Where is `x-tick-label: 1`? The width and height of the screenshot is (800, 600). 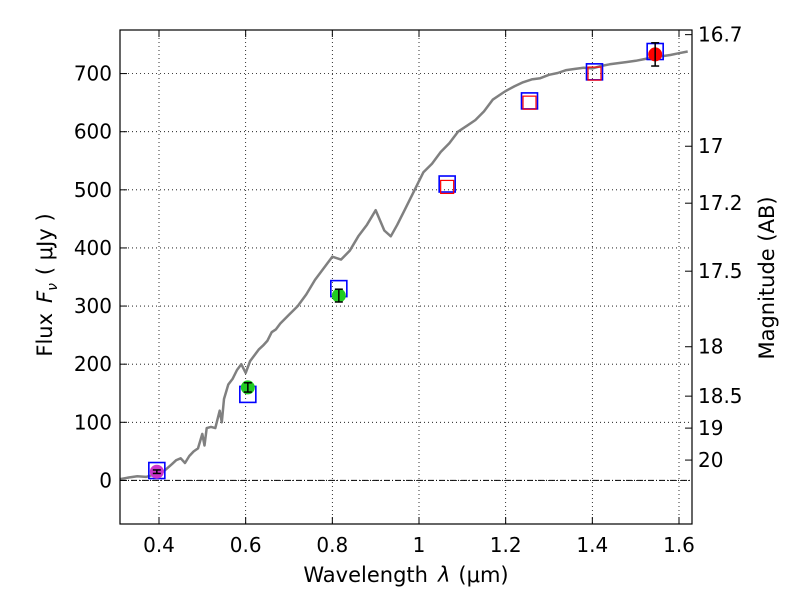 x-tick-label: 1 is located at coordinates (419, 545).